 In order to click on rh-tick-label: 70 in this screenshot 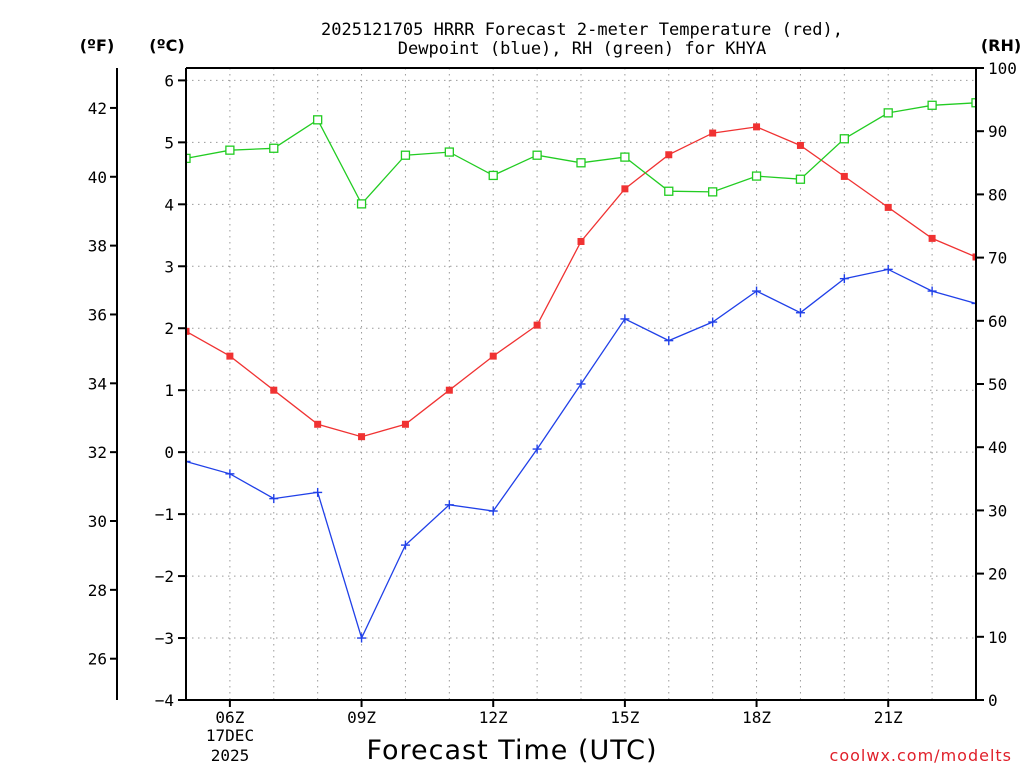, I will do `click(997, 258)`.